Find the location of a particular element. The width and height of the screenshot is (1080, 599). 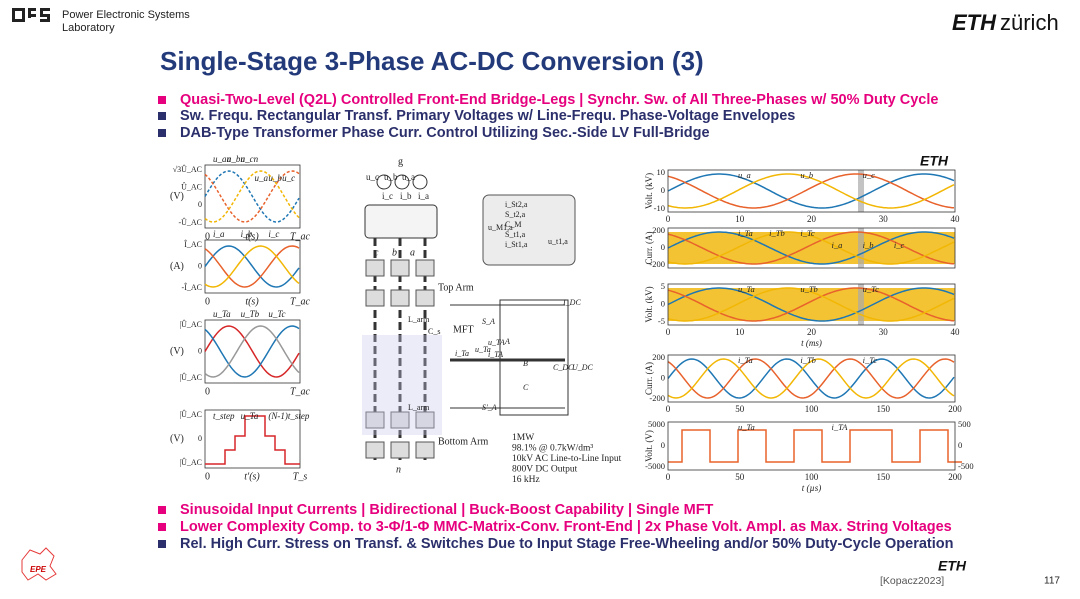

y-tick-label: Î_AC is located at coordinates (193, 244).